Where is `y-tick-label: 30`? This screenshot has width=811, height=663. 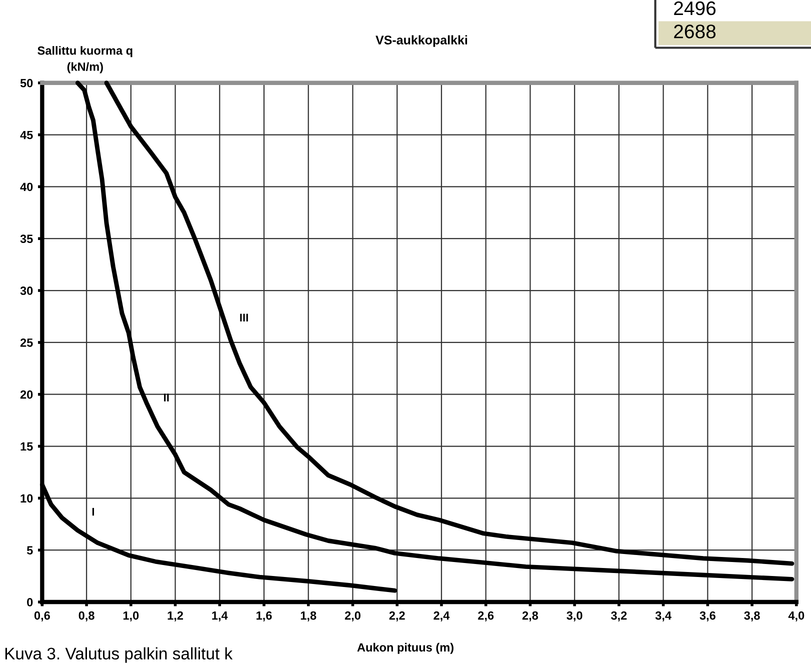
y-tick-label: 30 is located at coordinates (26, 290).